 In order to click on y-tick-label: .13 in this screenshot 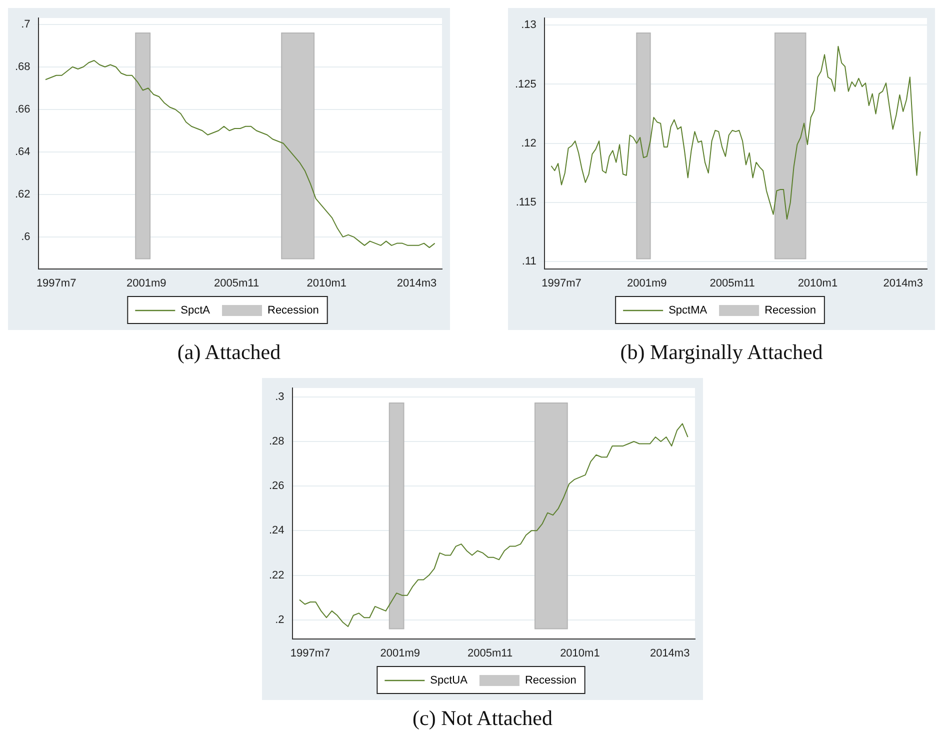, I will do `click(528, 25)`.